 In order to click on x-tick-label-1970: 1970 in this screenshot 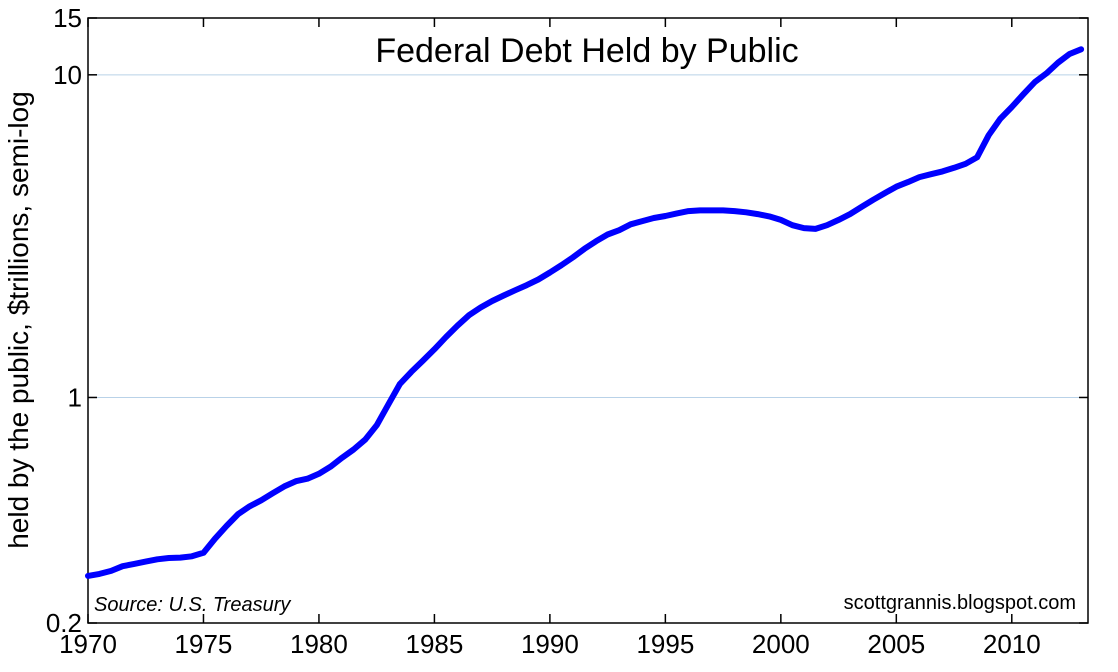, I will do `click(88, 644)`.